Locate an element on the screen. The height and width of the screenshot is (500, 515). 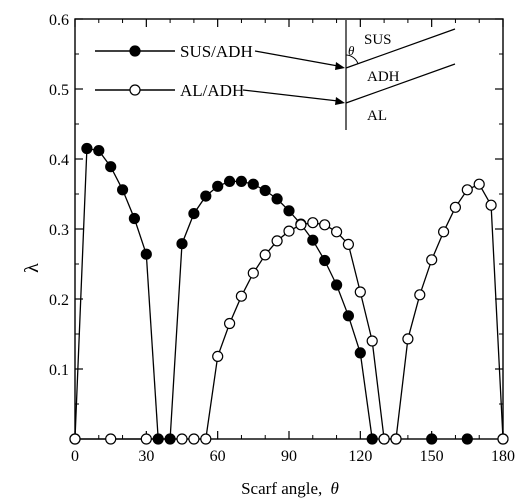
x-tick-label: 120 is located at coordinates (360, 456).